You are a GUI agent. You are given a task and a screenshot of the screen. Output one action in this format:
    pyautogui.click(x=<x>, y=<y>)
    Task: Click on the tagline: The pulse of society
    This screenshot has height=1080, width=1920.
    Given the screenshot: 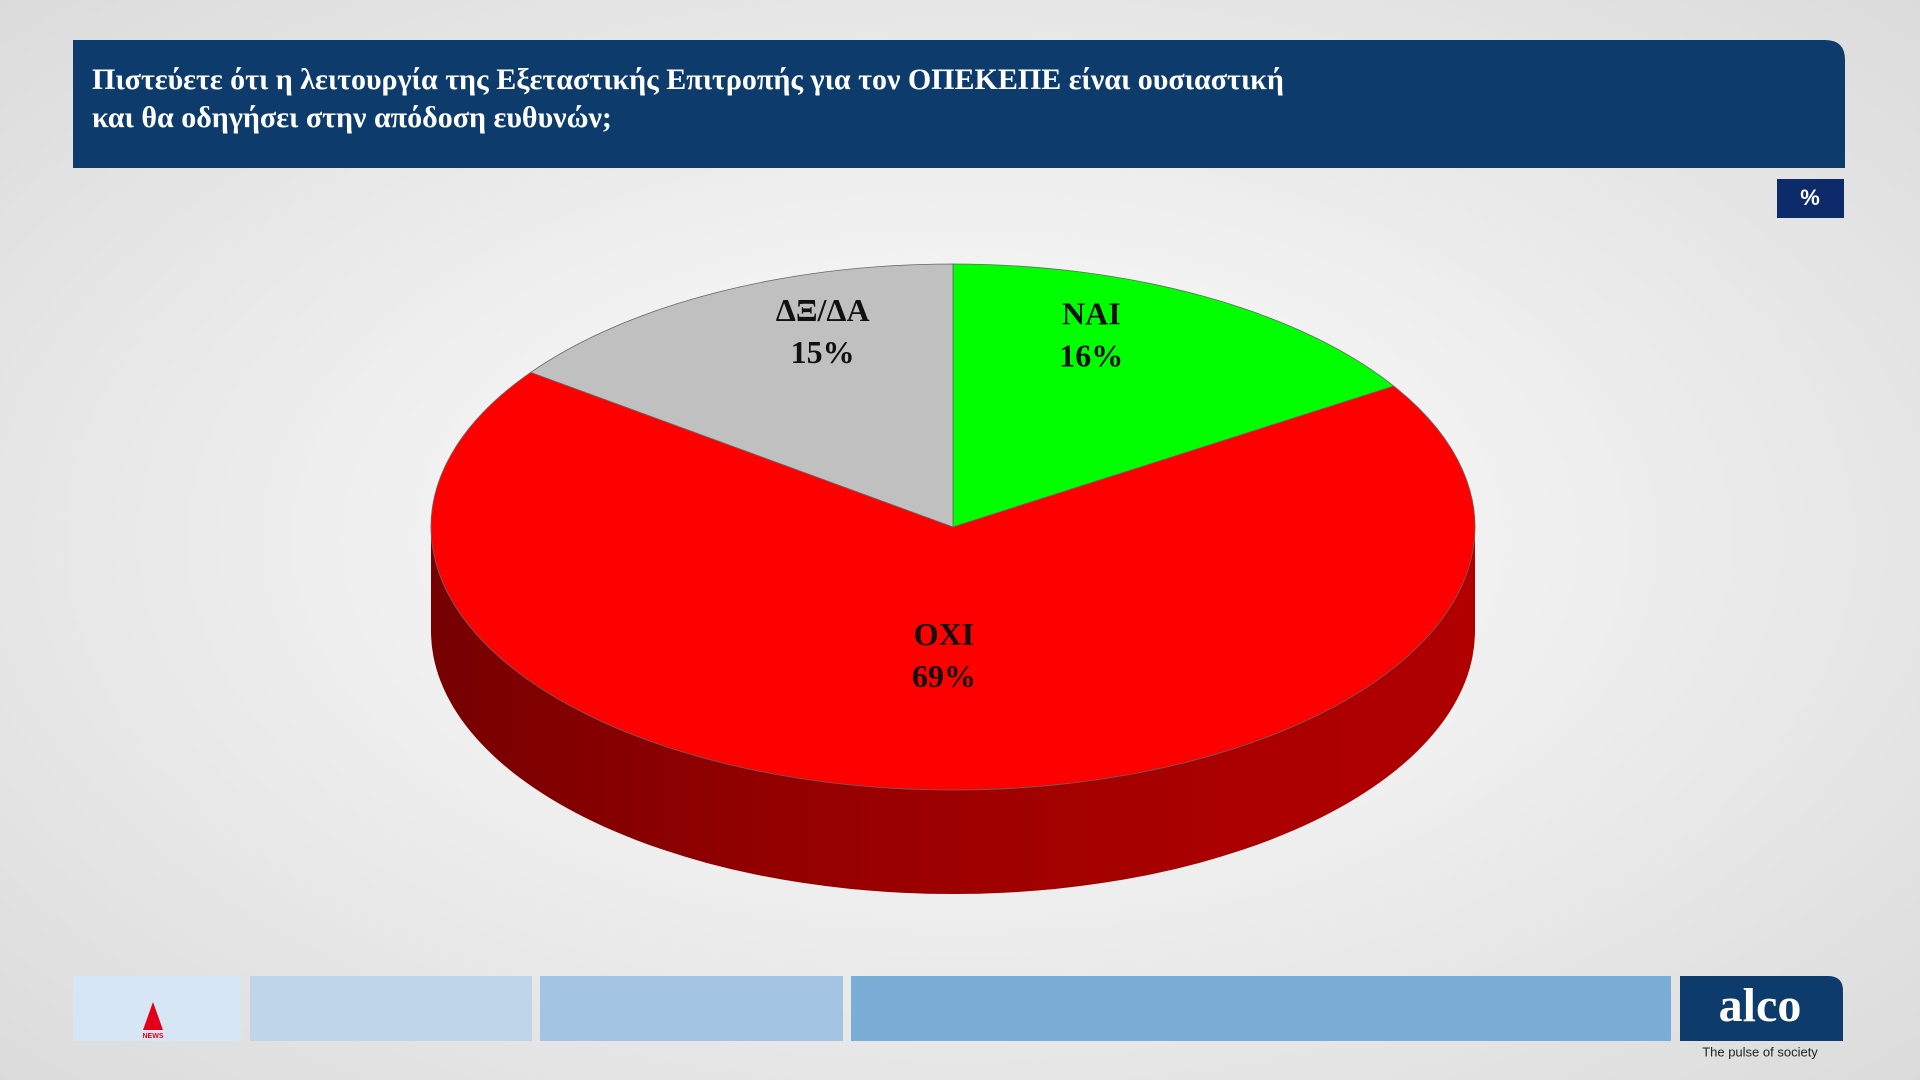 What is the action you would take?
    pyautogui.click(x=1760, y=1051)
    